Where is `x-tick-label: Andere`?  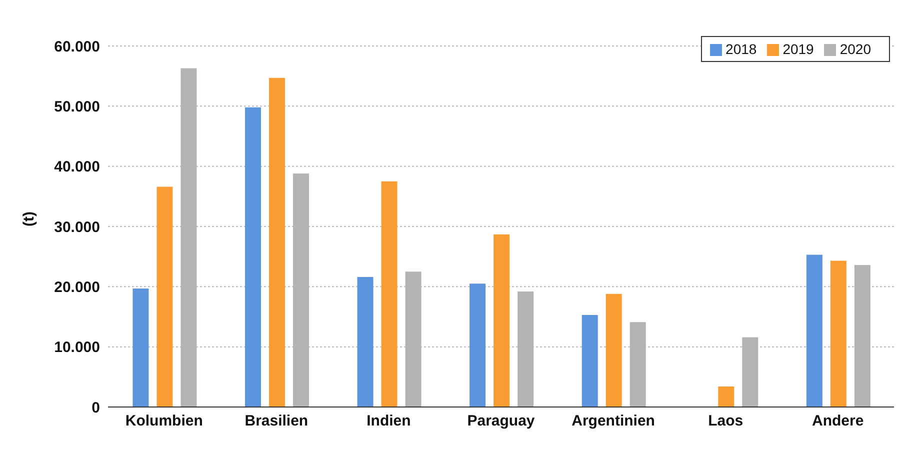
x-tick-label: Andere is located at coordinates (838, 421).